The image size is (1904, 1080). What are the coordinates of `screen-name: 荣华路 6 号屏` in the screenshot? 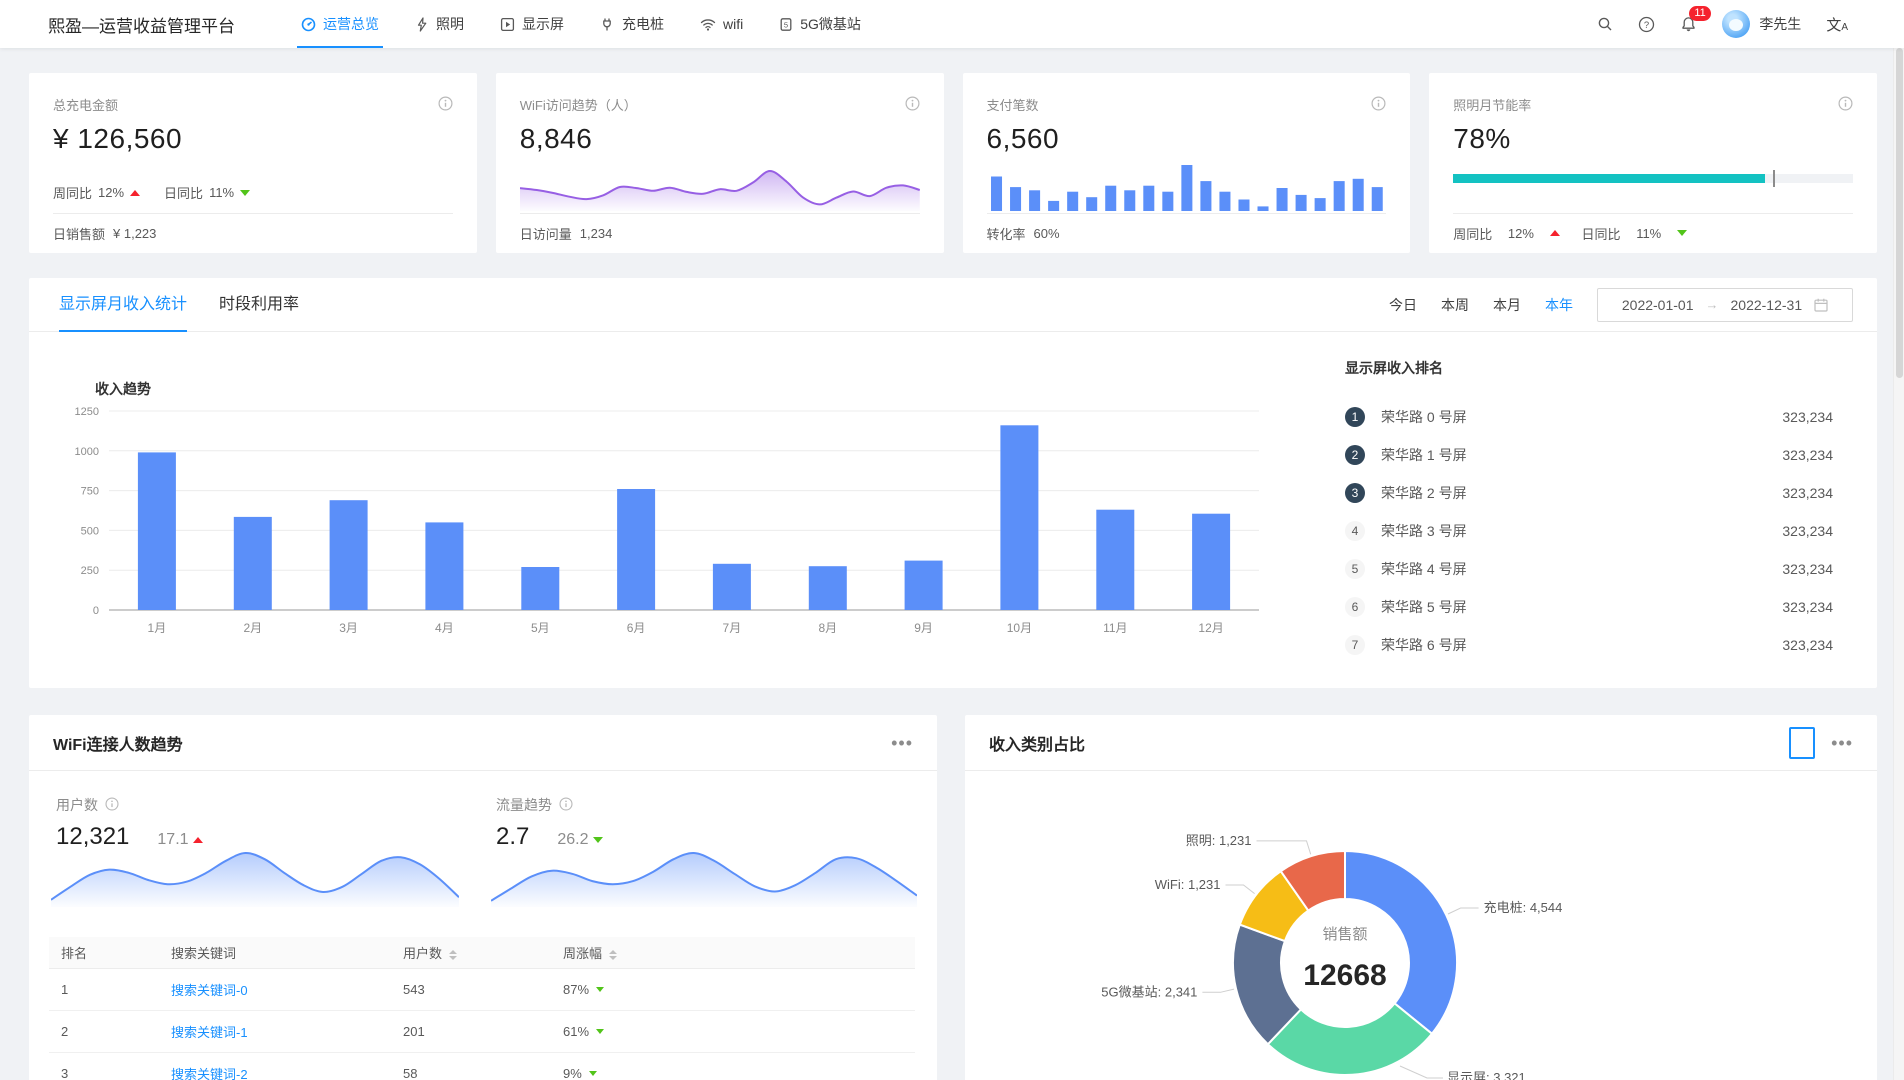 It's located at (1424, 645).